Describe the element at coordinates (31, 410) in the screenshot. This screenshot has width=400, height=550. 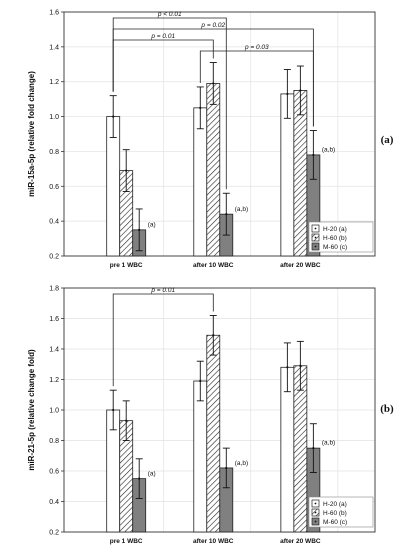
I see `y-axis-label: miR-21-5p (relative change fold)` at that location.